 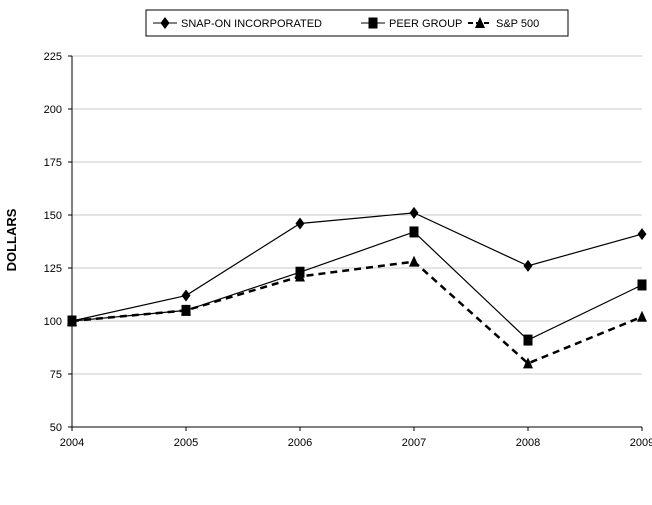 I want to click on legend-entry: S&P 500, so click(x=503, y=23).